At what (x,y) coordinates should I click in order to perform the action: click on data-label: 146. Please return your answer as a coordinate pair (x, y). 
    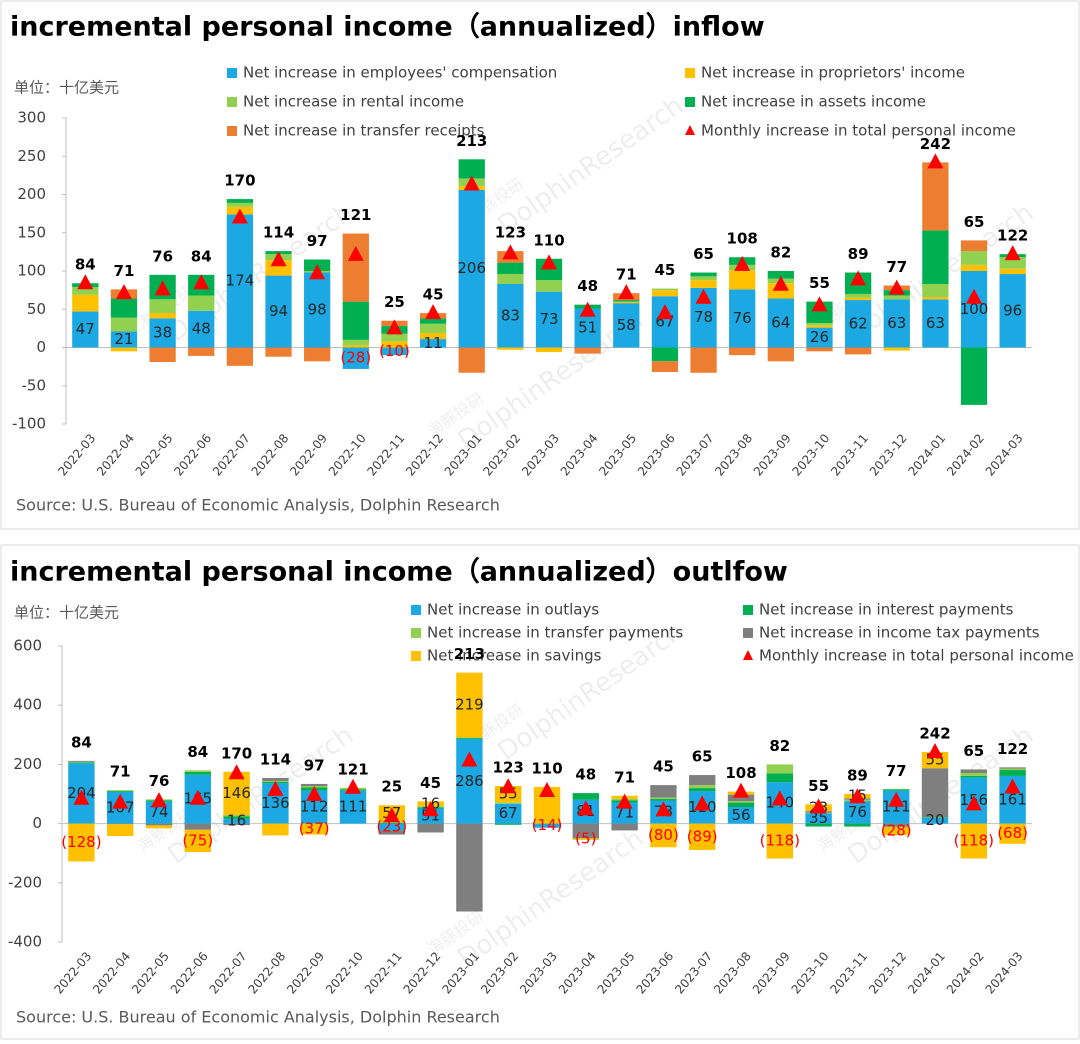
    Looking at the image, I should click on (236, 793).